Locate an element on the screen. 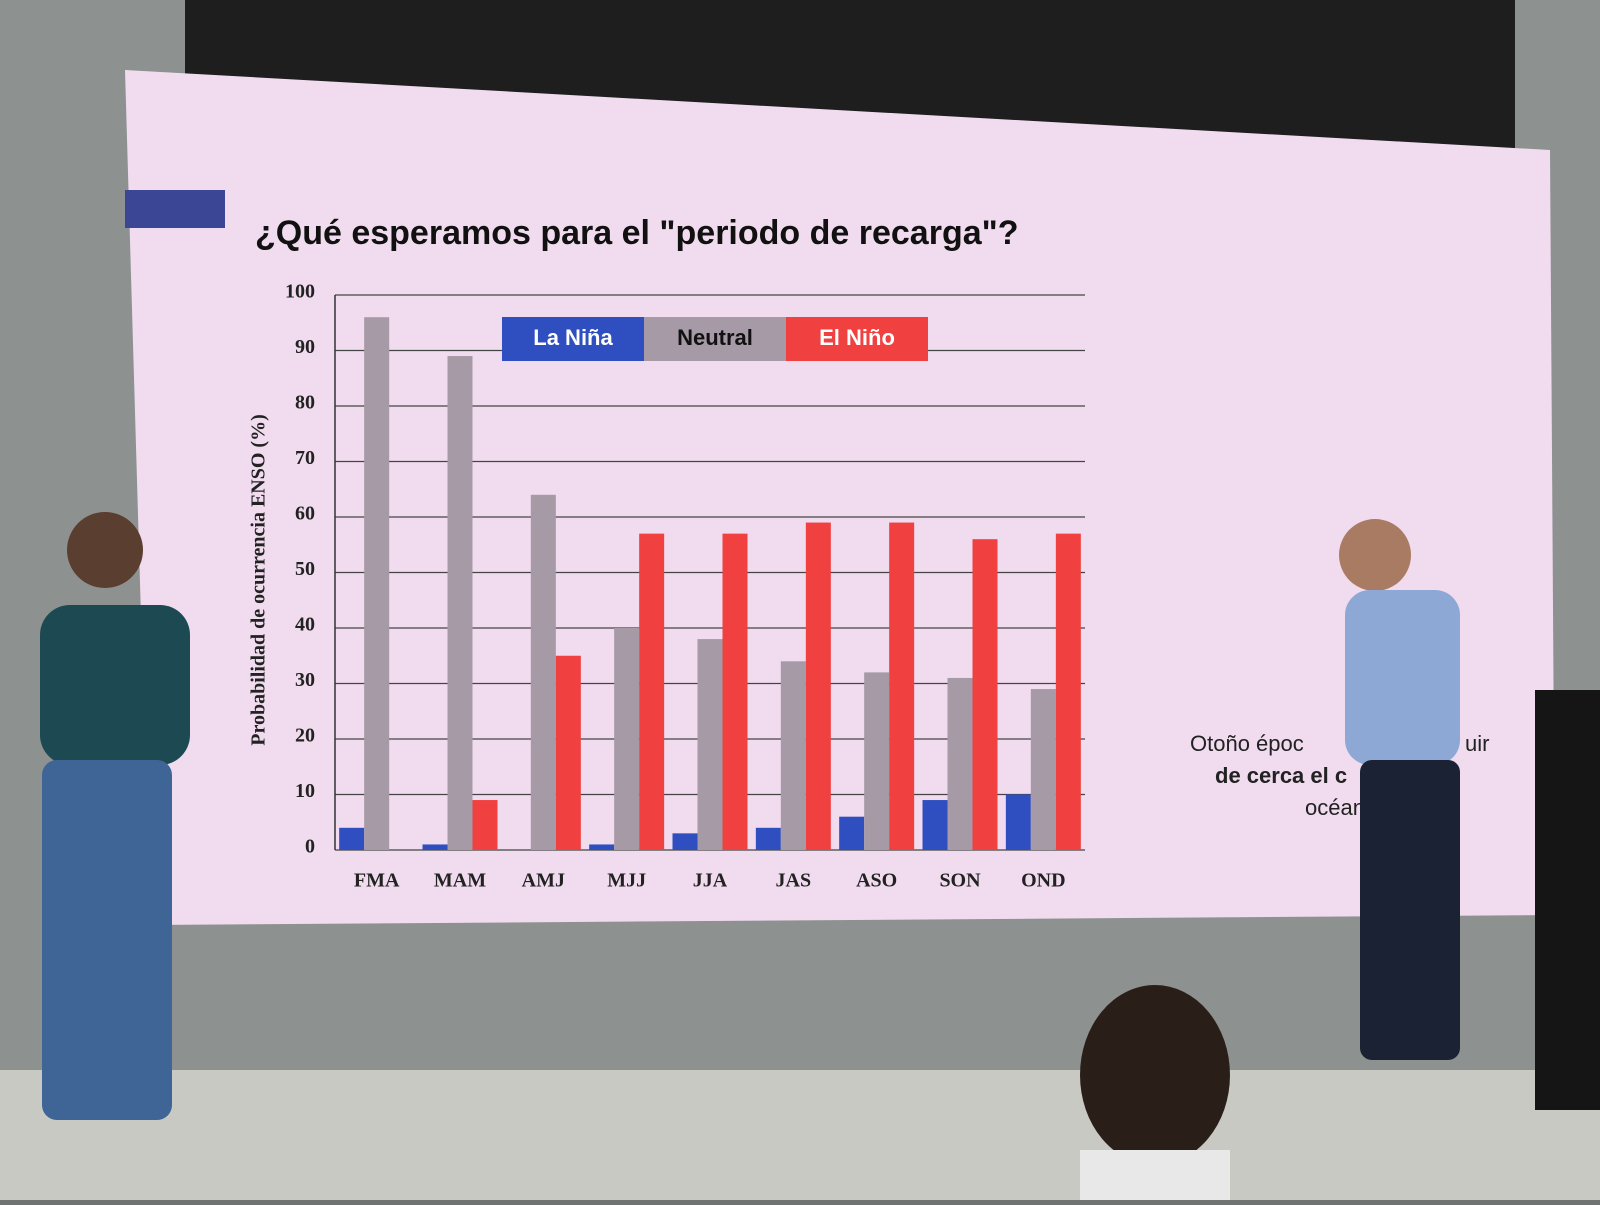 This screenshot has height=1205, width=1600. accent-bar is located at coordinates (175, 209).